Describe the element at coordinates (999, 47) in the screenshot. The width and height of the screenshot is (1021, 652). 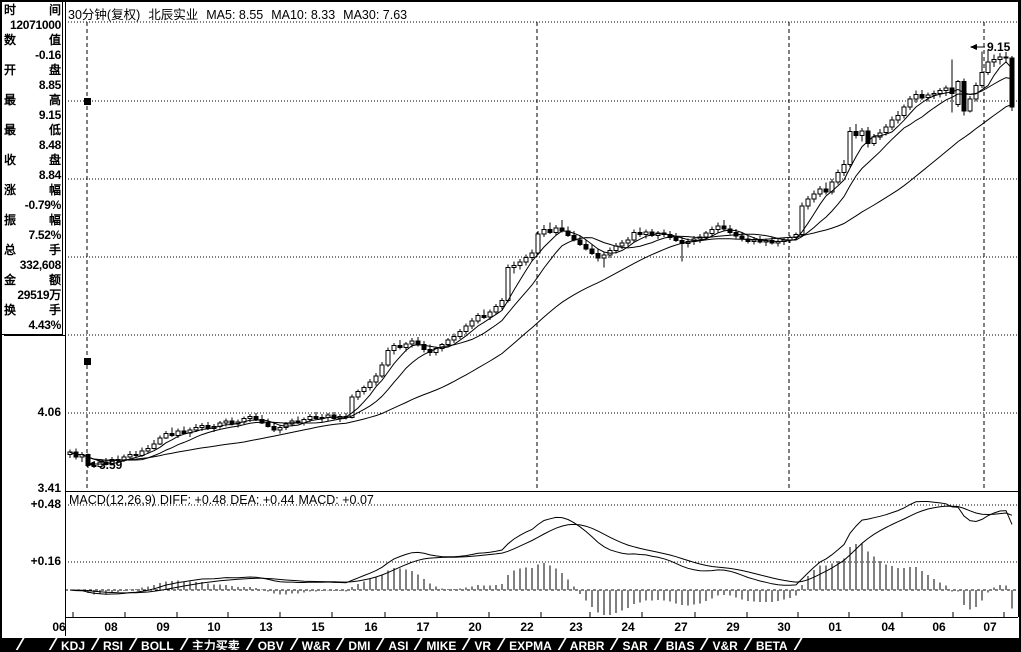
I see `high-price-annotation: 9.15` at that location.